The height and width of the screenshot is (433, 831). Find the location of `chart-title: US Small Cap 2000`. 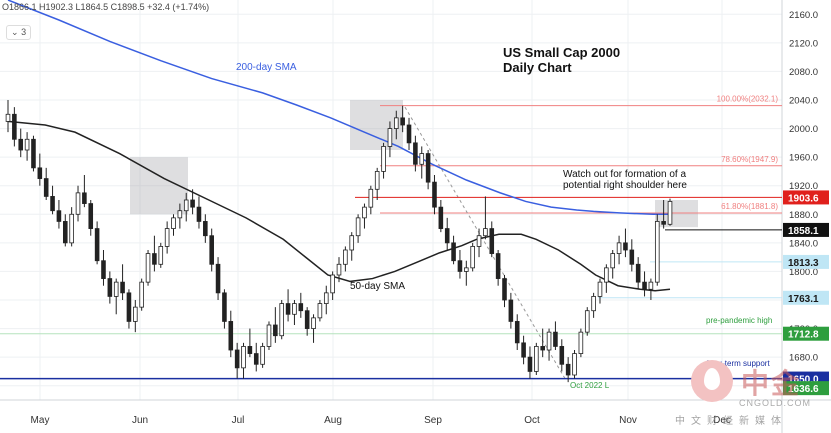

chart-title: US Small Cap 2000 is located at coordinates (561, 52).